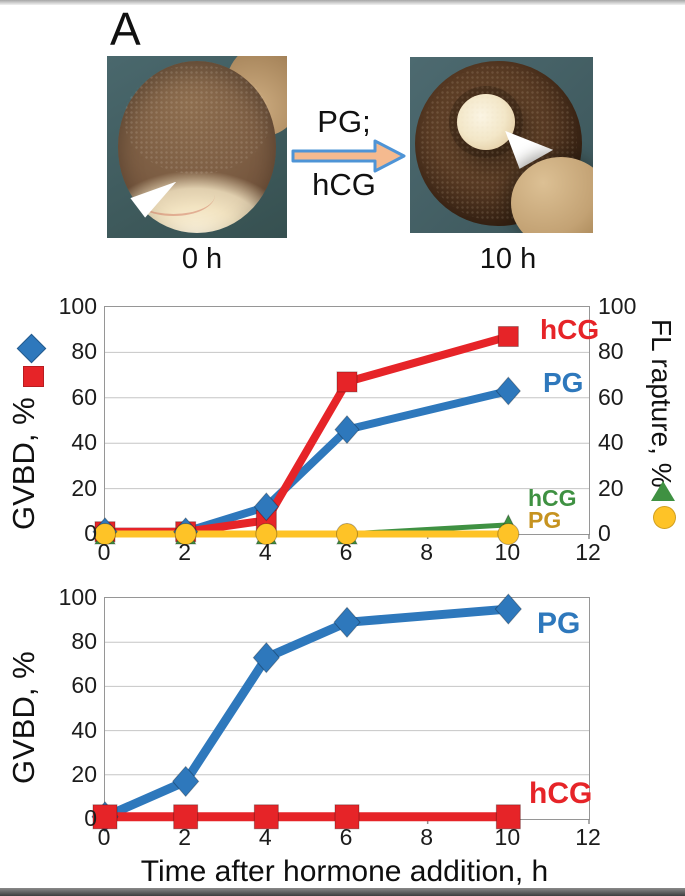 This screenshot has width=685, height=896. Describe the element at coordinates (173, 195) in the screenshot. I see `blood-vessel` at that location.